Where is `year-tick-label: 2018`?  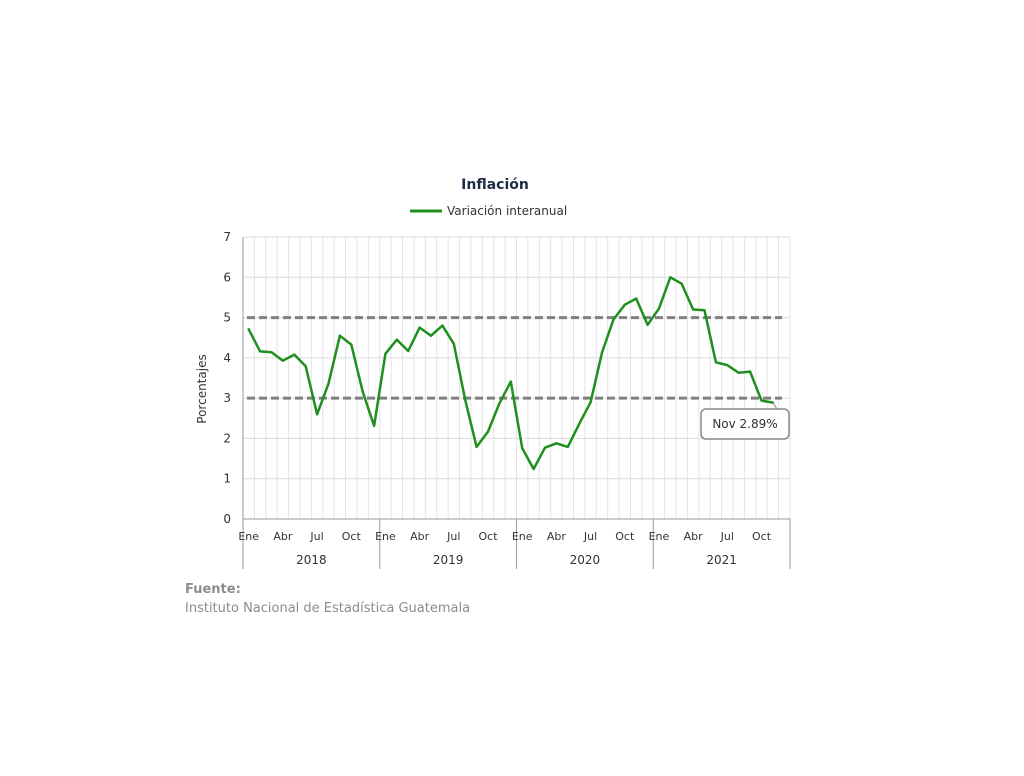
year-tick-label: 2018 is located at coordinates (311, 560).